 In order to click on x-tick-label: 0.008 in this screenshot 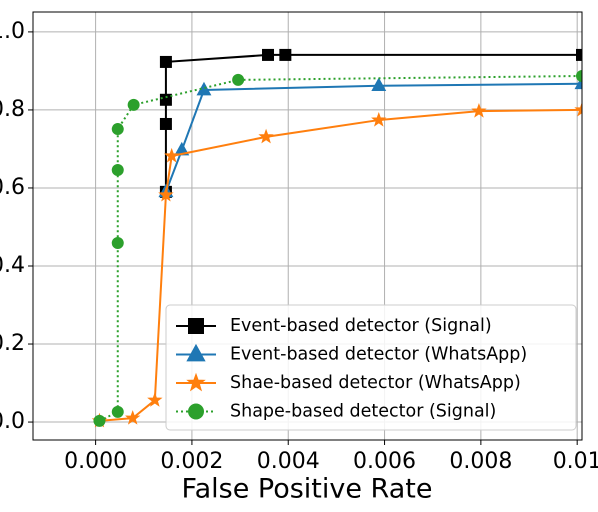, I will do `click(480, 461)`.